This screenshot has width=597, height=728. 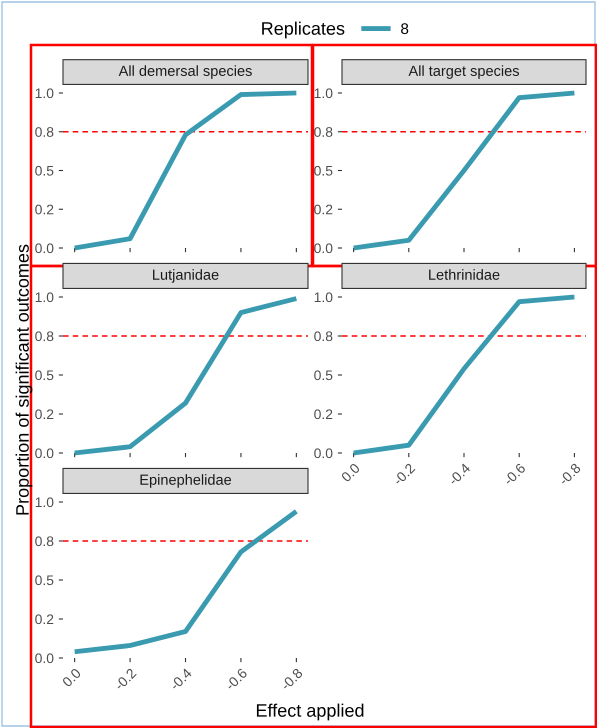 What do you see at coordinates (24, 379) in the screenshot?
I see `y-axis-title: Proportion of significant outcomes` at bounding box center [24, 379].